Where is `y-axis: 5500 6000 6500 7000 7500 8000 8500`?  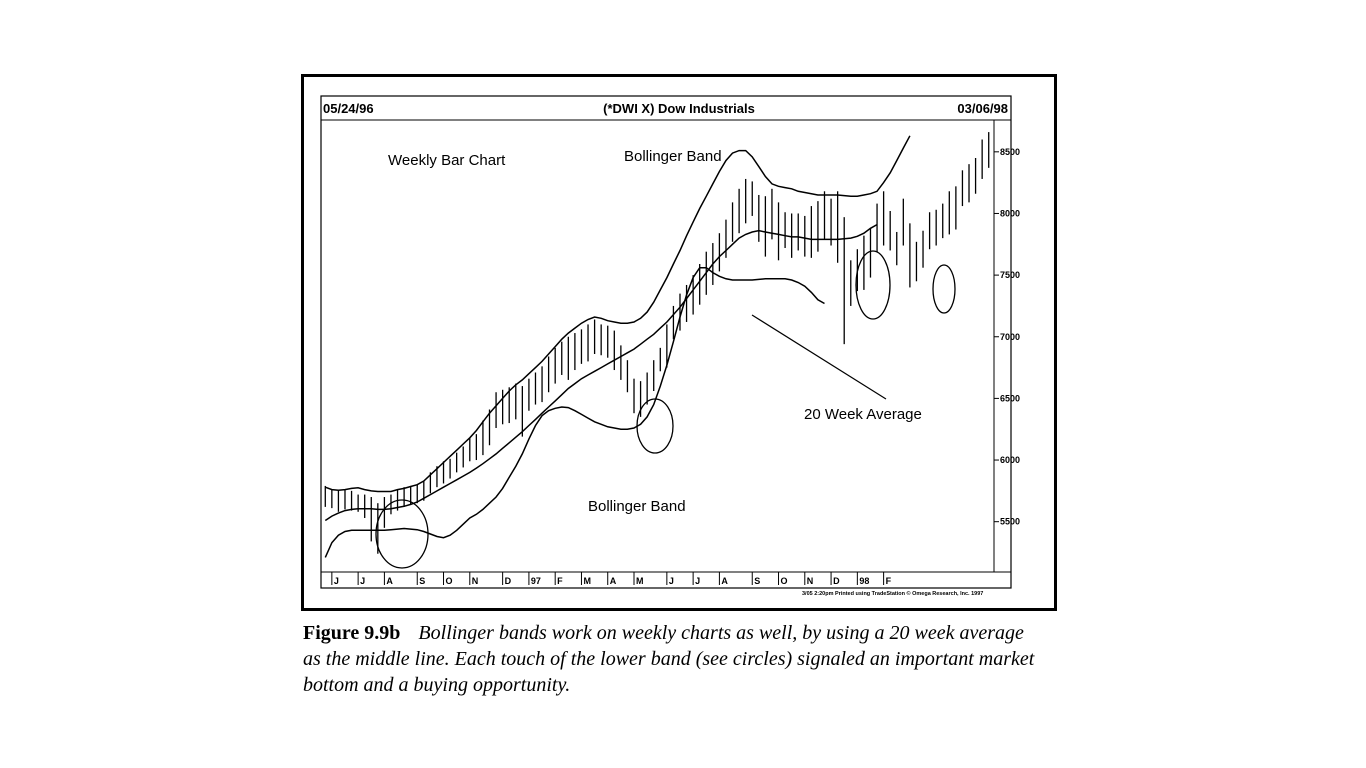 y-axis: 5500 6000 6500 7000 7500 8000 8500 is located at coordinates (1007, 337).